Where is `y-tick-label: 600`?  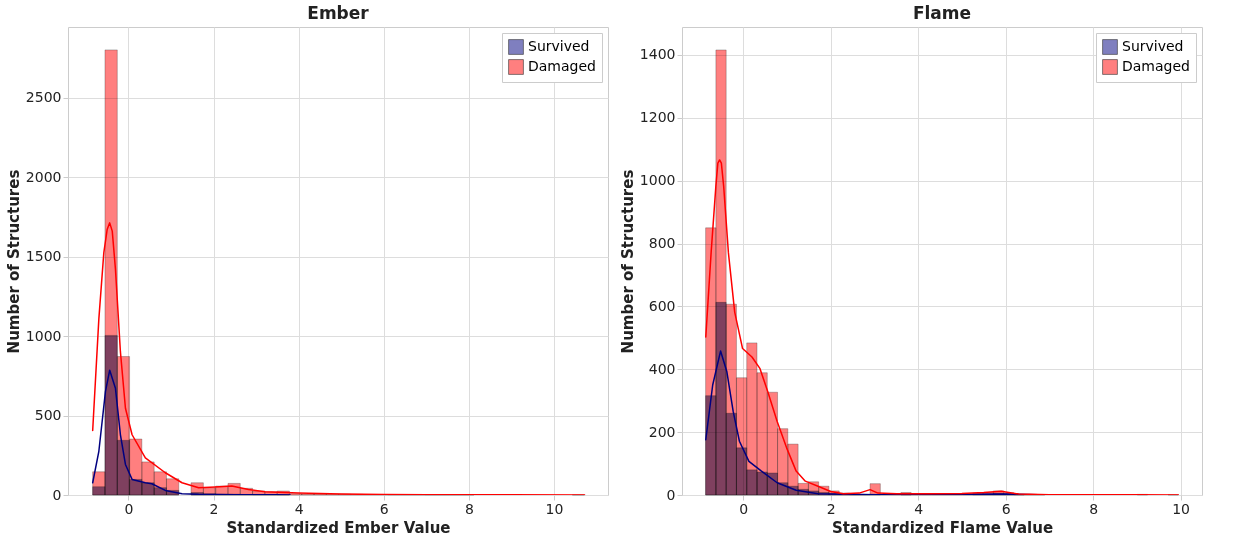 y-tick-label: 600 is located at coordinates (662, 305).